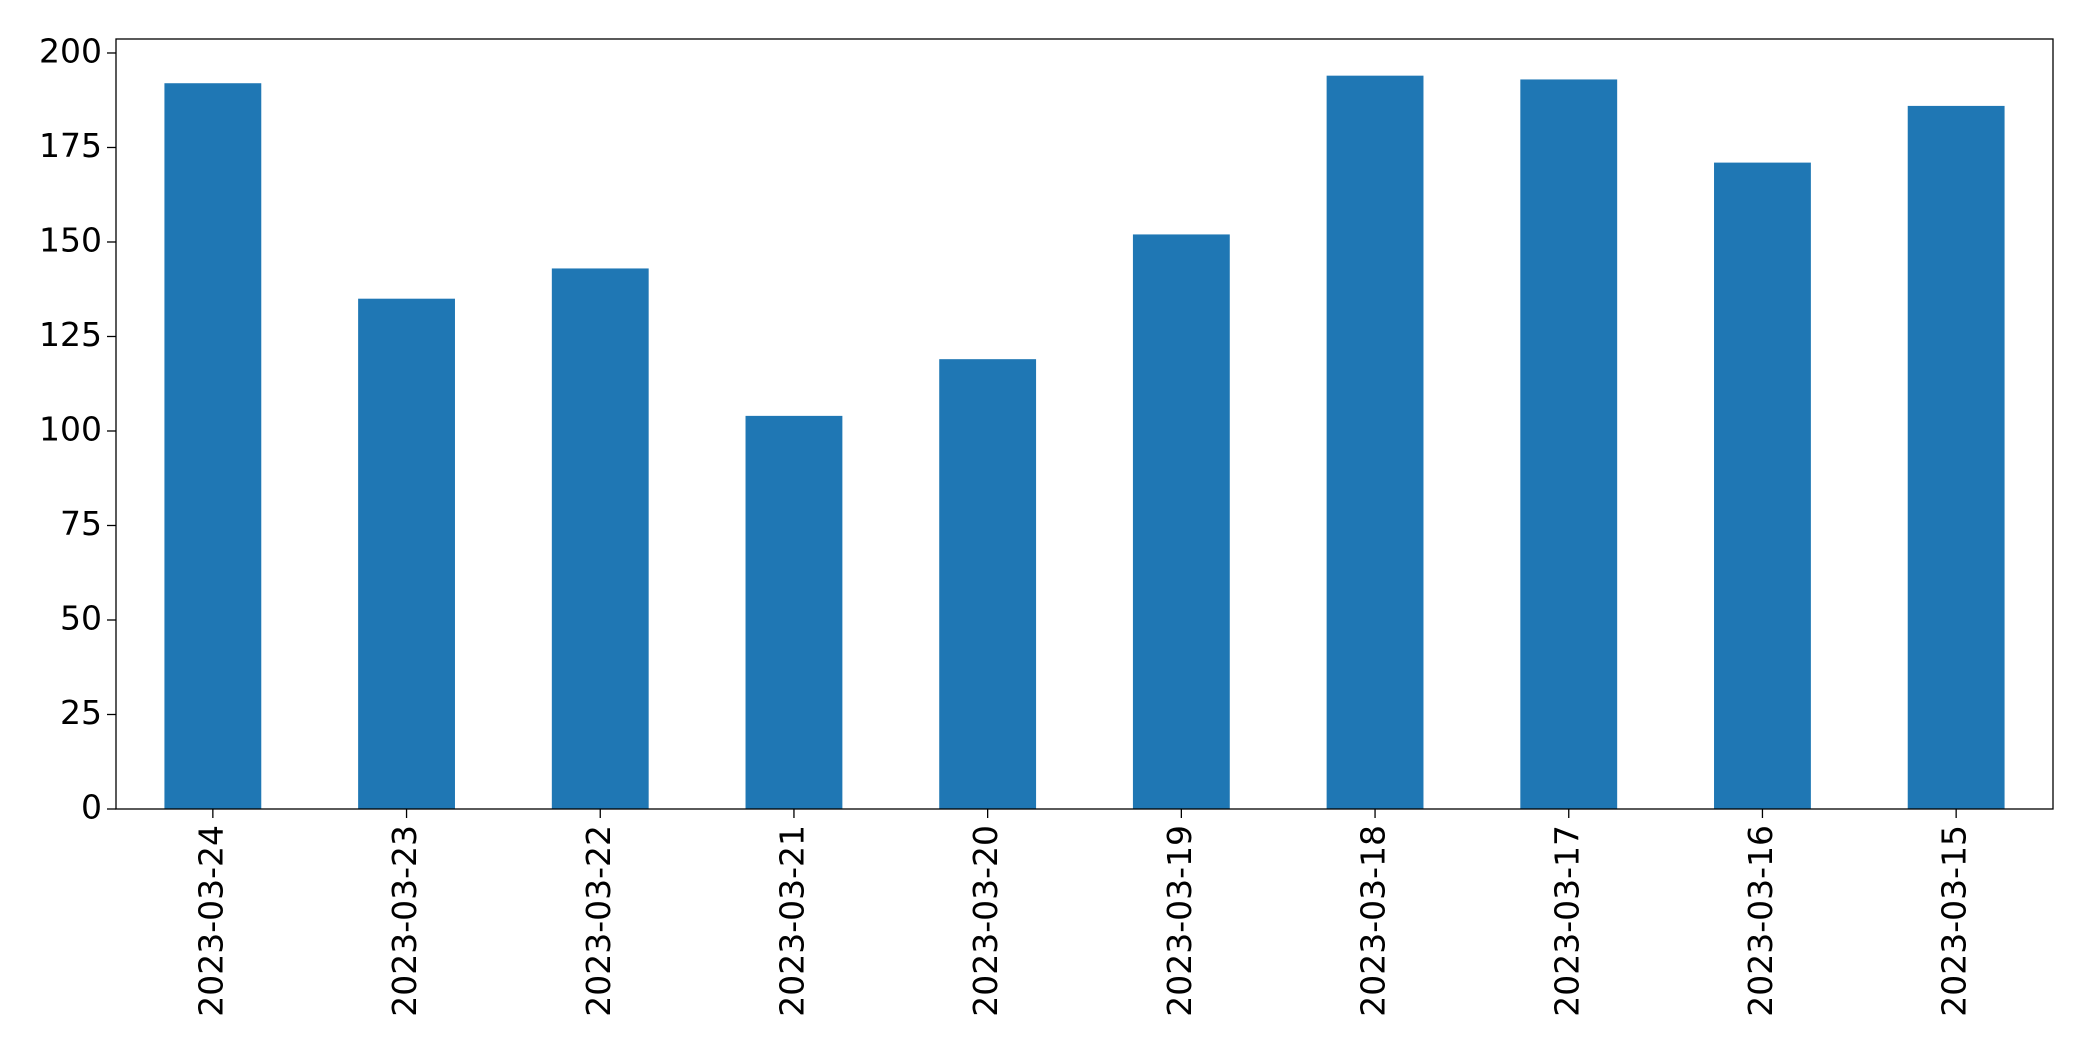 This screenshot has width=2093, height=1061. I want to click on y-tick-label: 0, so click(91, 807).